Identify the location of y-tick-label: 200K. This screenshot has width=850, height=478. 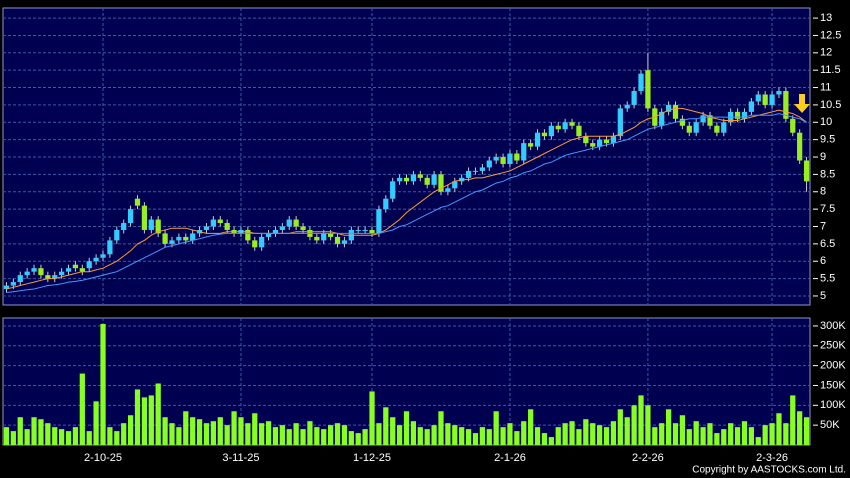
(833, 366).